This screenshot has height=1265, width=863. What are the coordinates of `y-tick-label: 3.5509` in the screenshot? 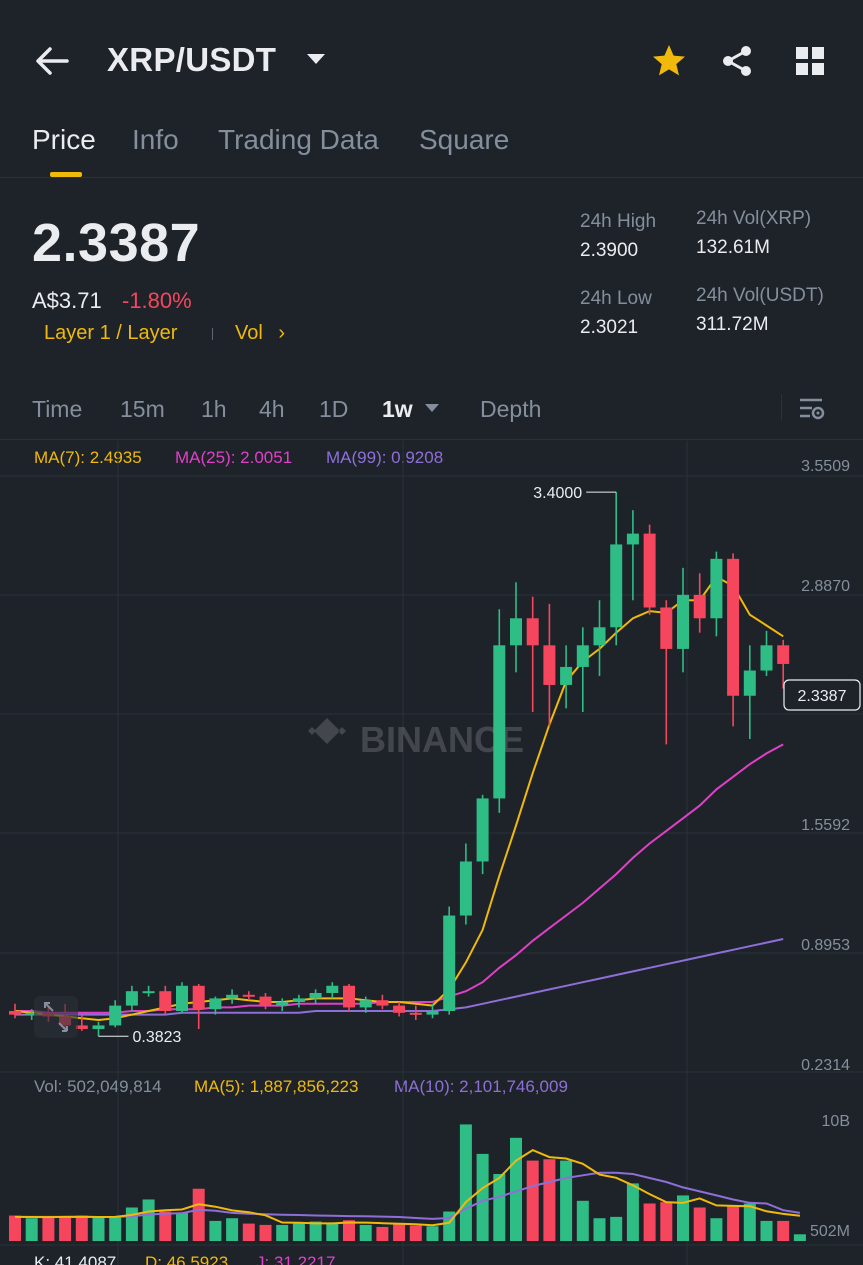 It's located at (825, 466).